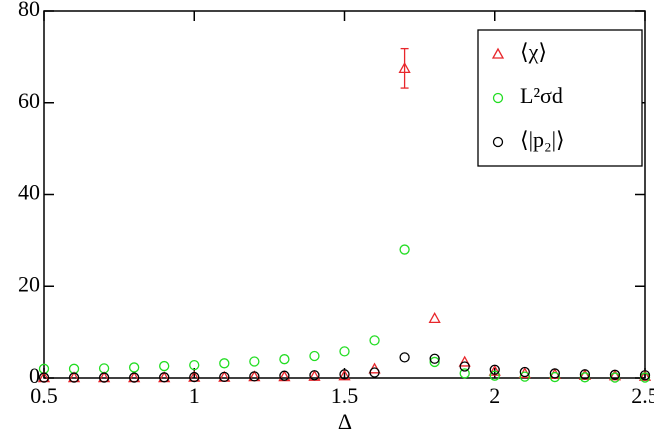 This screenshot has height=441, width=654. I want to click on x-tick-label: 2.5, so click(642, 395).